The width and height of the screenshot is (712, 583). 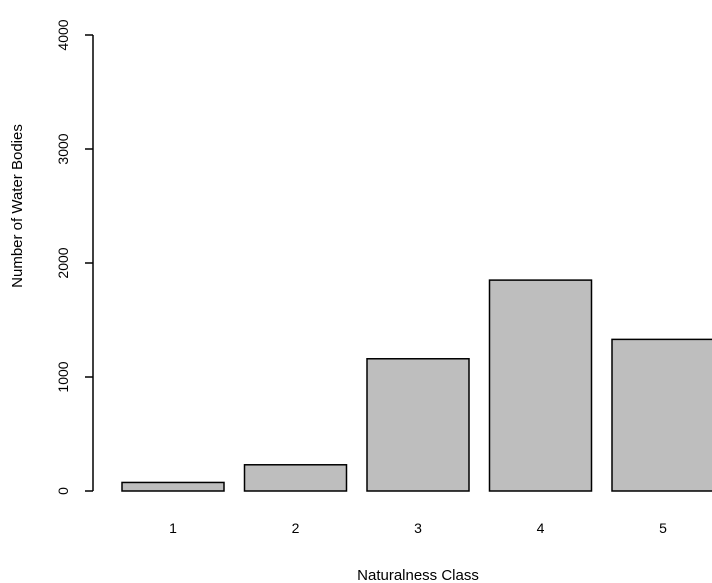 I want to click on y-tick-label: 4000, so click(x=63, y=34).